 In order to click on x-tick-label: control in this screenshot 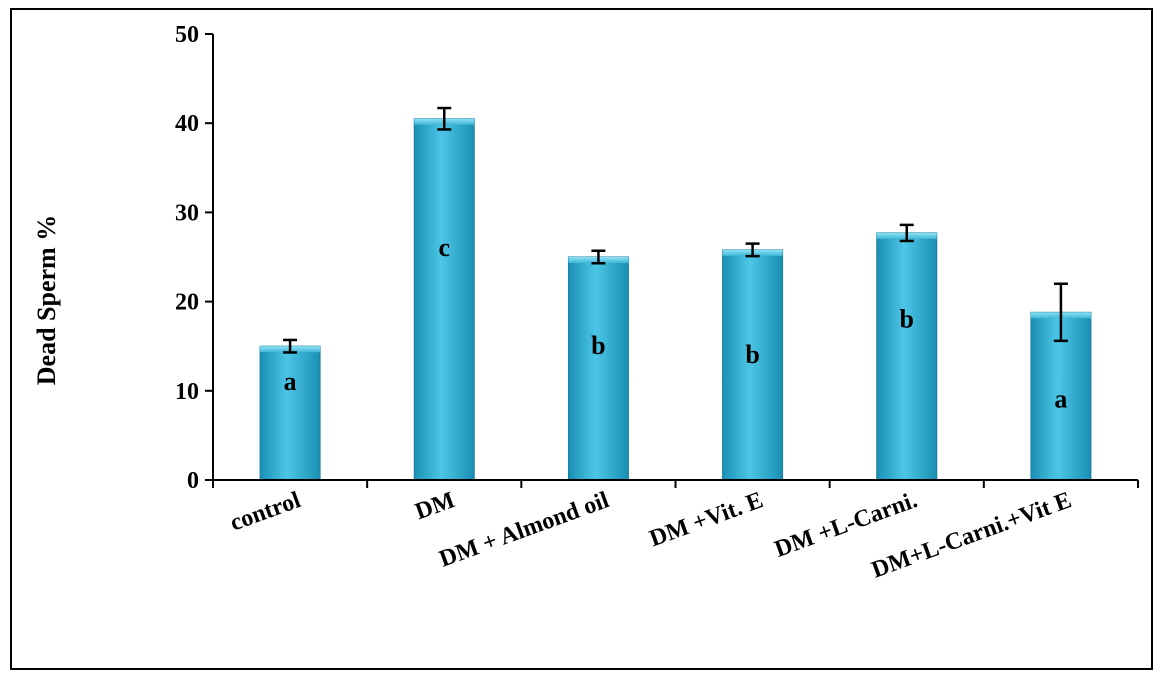, I will do `click(266, 511)`.